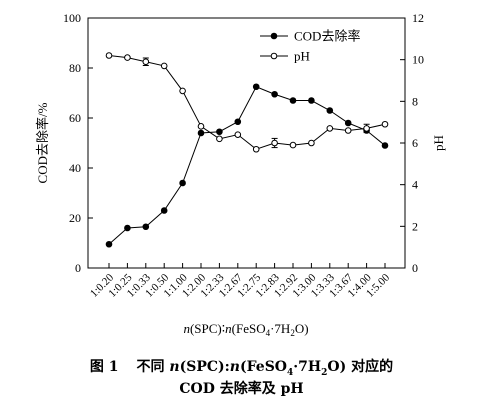 Image resolution: width=483 pixels, height=406 pixels. Describe the element at coordinates (75, 118) in the screenshot. I see `left-y-tick-label: 60` at that location.